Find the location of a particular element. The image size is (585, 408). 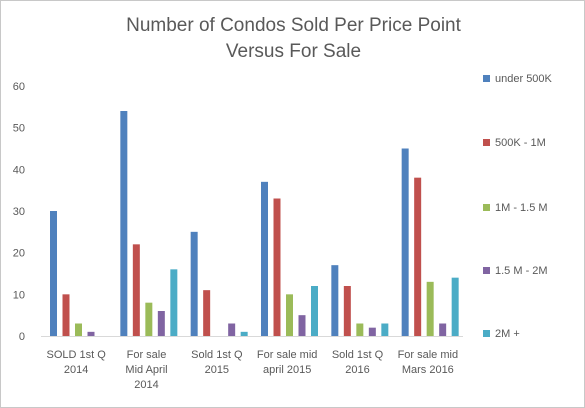

y-tick-label: 40 is located at coordinates (19, 170).